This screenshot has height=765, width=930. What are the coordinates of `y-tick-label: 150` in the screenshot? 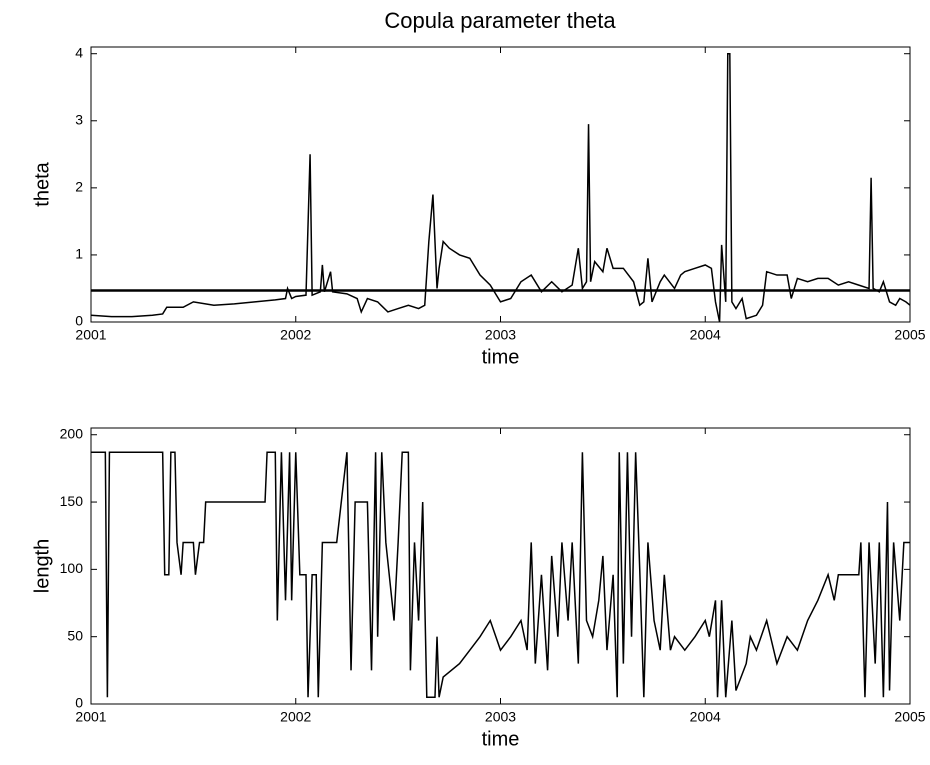 It's located at (72, 501).